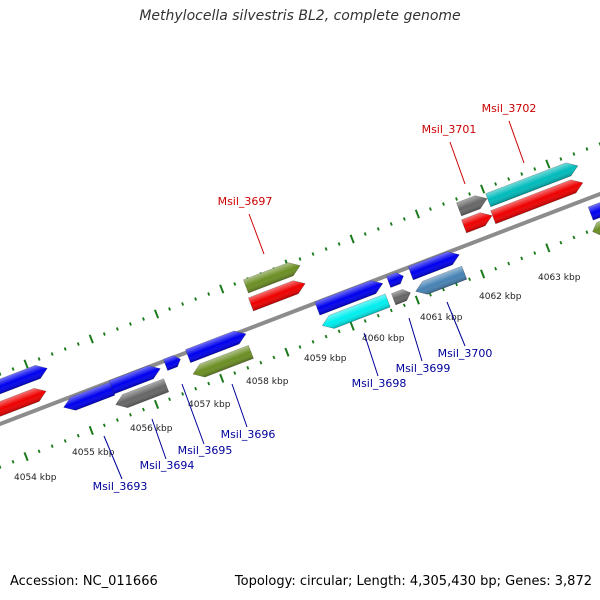 This screenshot has width=600, height=600. What do you see at coordinates (423, 368) in the screenshot?
I see `gene-label: Msil_3699` at bounding box center [423, 368].